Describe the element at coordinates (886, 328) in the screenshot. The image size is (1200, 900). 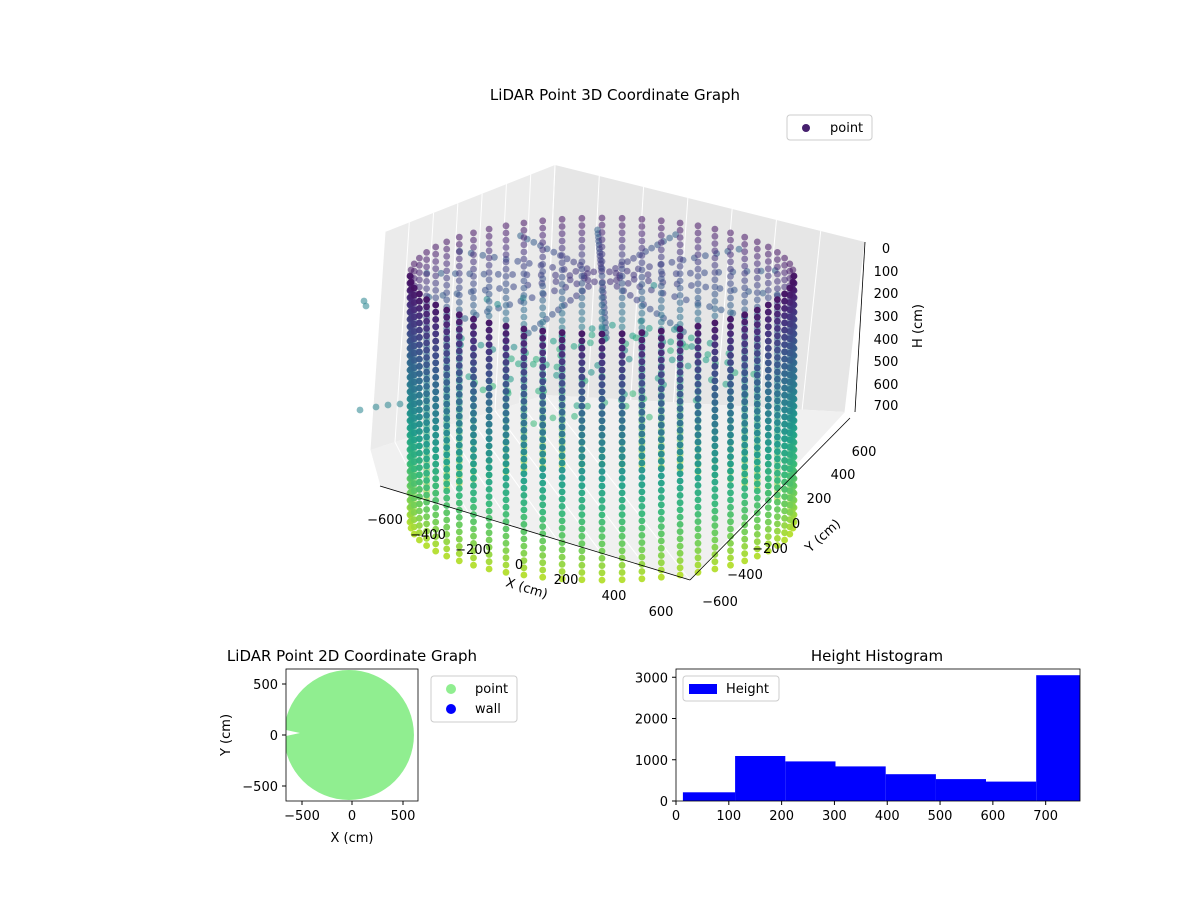
I see `z-tick-group: 0 100 200 300 400 500 600 700` at that location.